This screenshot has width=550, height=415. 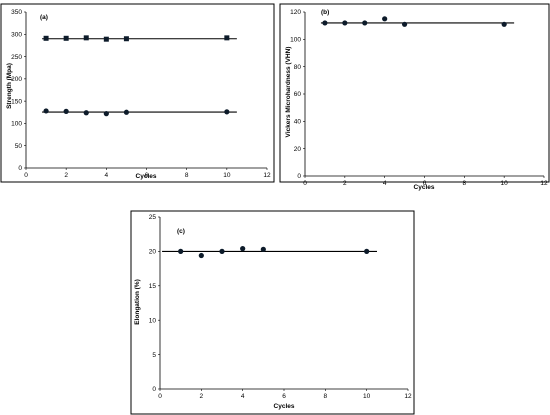 I want to click on y-tick-label: 60, so click(x=298, y=94).